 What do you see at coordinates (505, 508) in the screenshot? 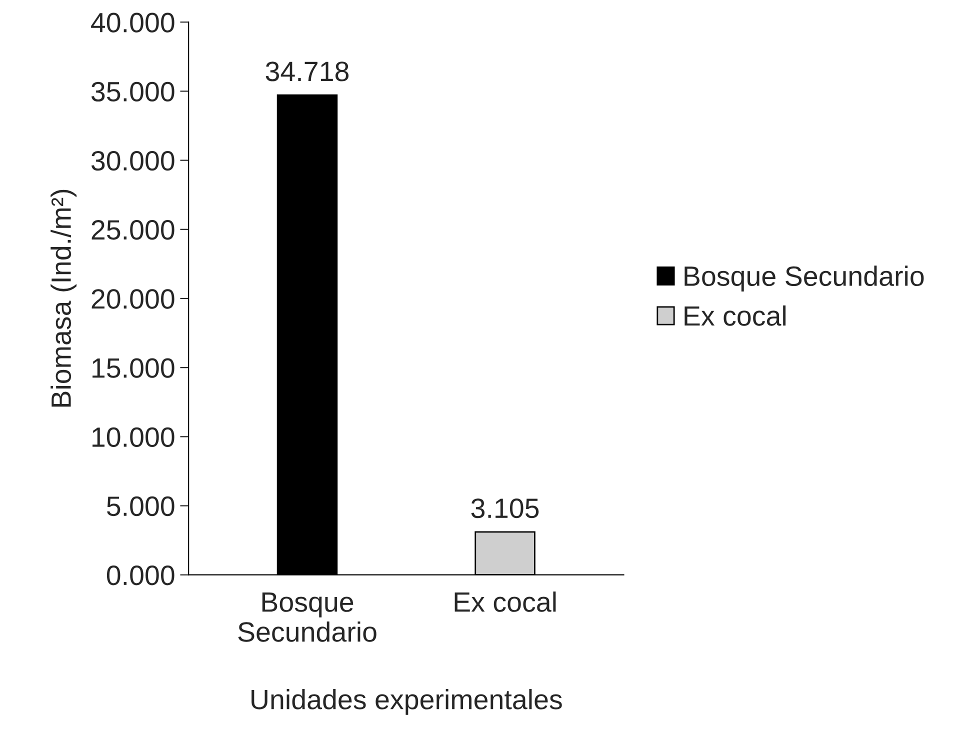
I see `data-label: 3.105` at bounding box center [505, 508].